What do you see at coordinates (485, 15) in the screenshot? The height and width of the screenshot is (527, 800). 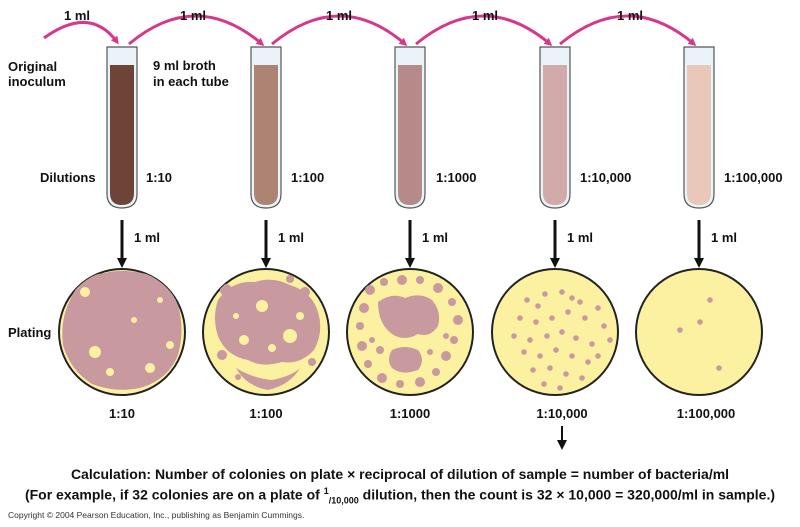 I see `transfer-label-3: 1 ml` at bounding box center [485, 15].